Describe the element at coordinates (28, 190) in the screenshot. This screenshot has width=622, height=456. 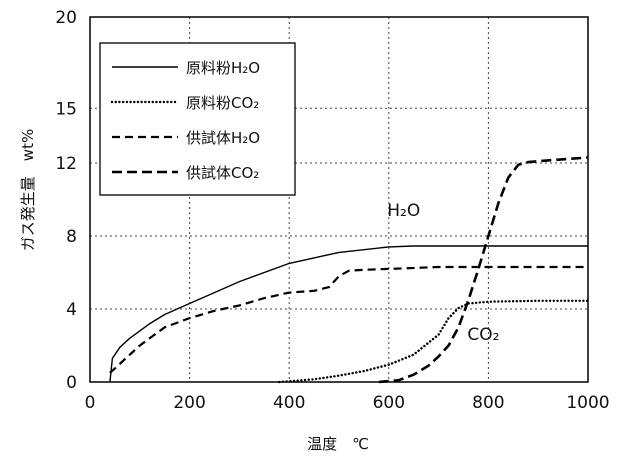
I see `y-axis-label: ガス発生量 wt%` at that location.